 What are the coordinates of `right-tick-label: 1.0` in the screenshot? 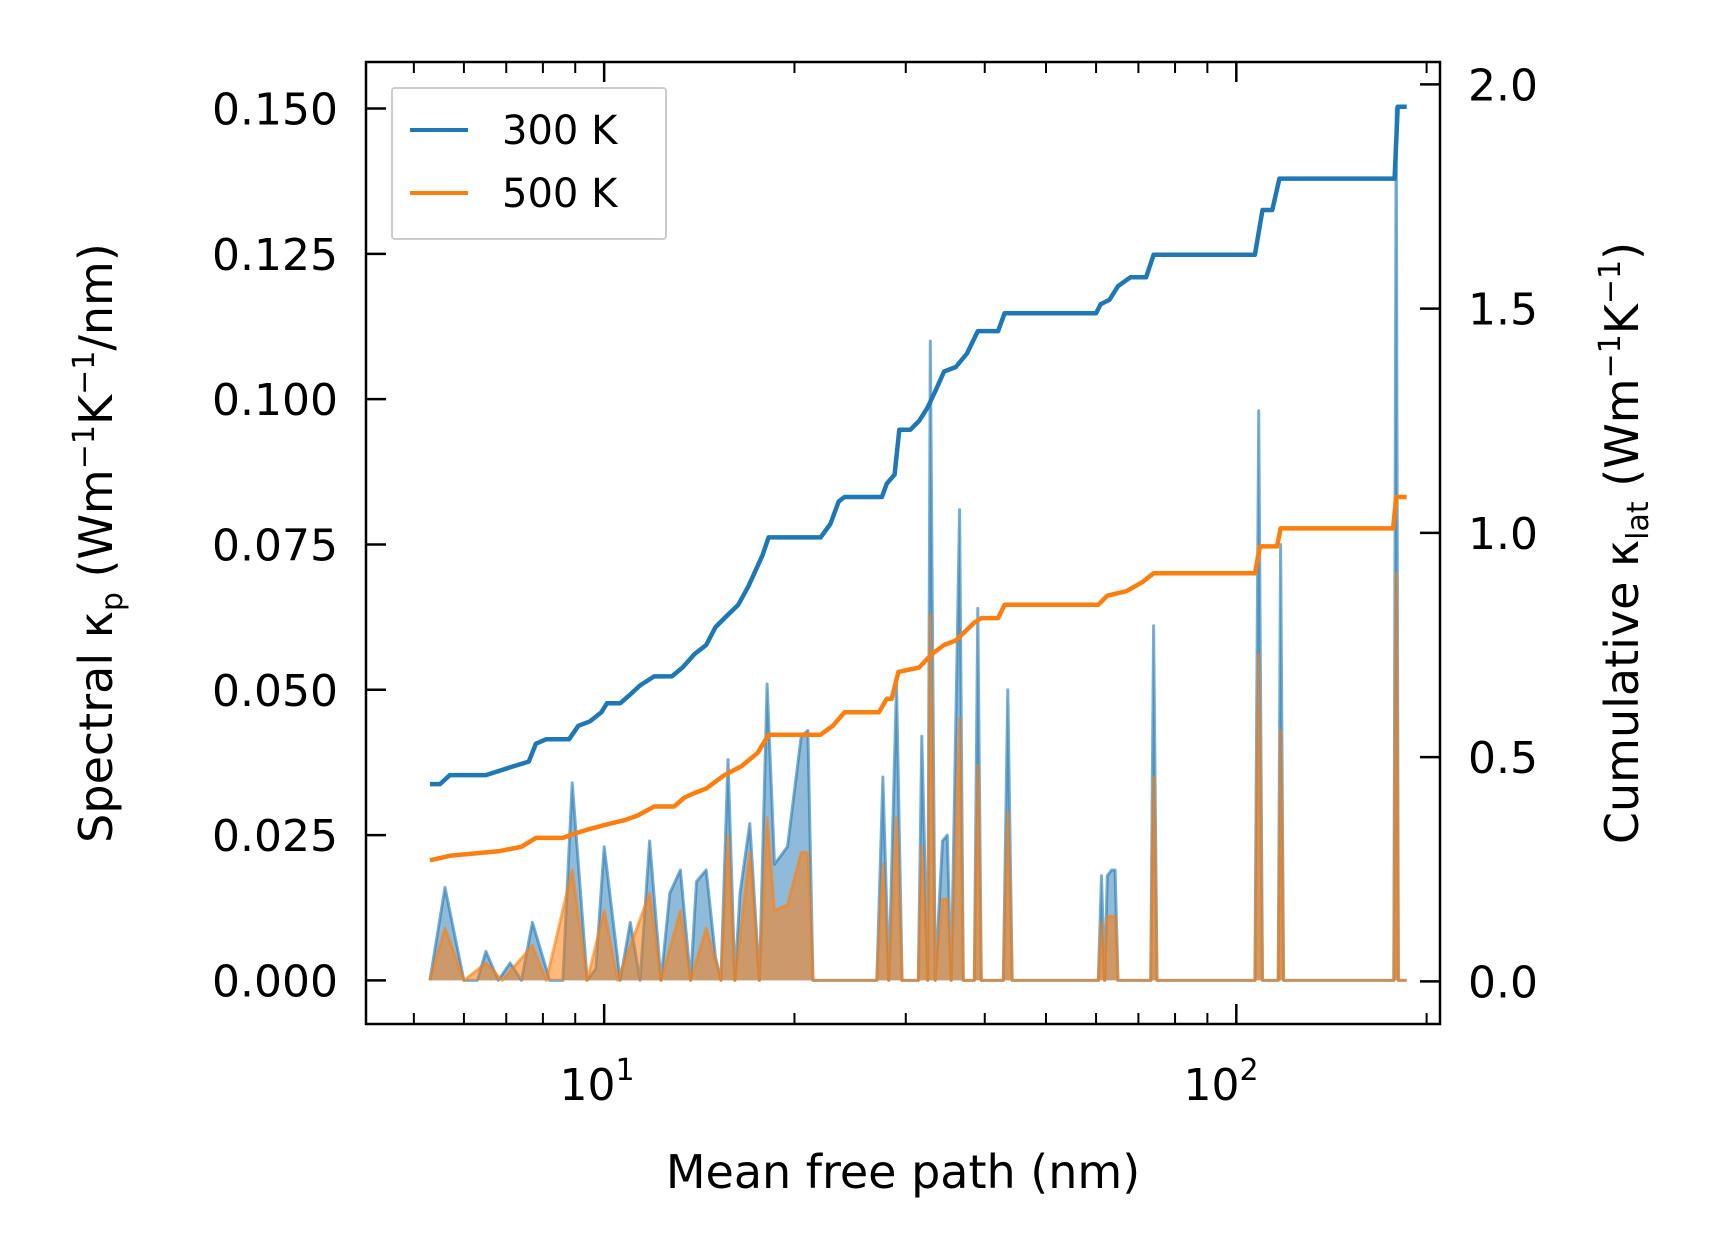 It's located at (1503, 534).